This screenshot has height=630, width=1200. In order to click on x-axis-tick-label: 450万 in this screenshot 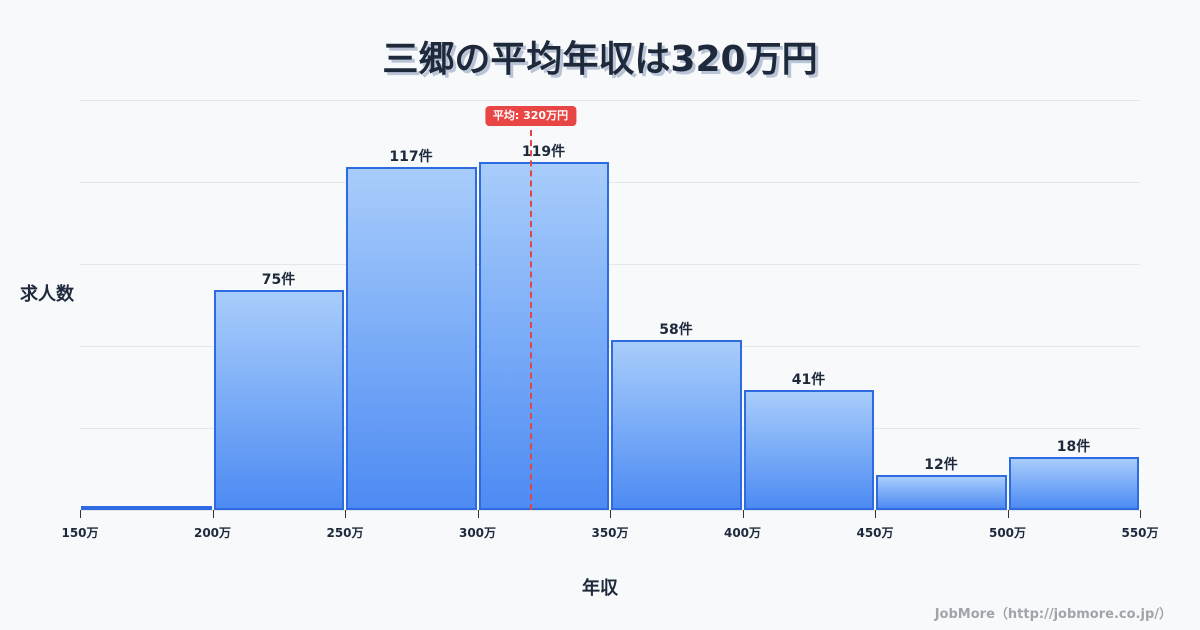, I will do `click(875, 533)`.